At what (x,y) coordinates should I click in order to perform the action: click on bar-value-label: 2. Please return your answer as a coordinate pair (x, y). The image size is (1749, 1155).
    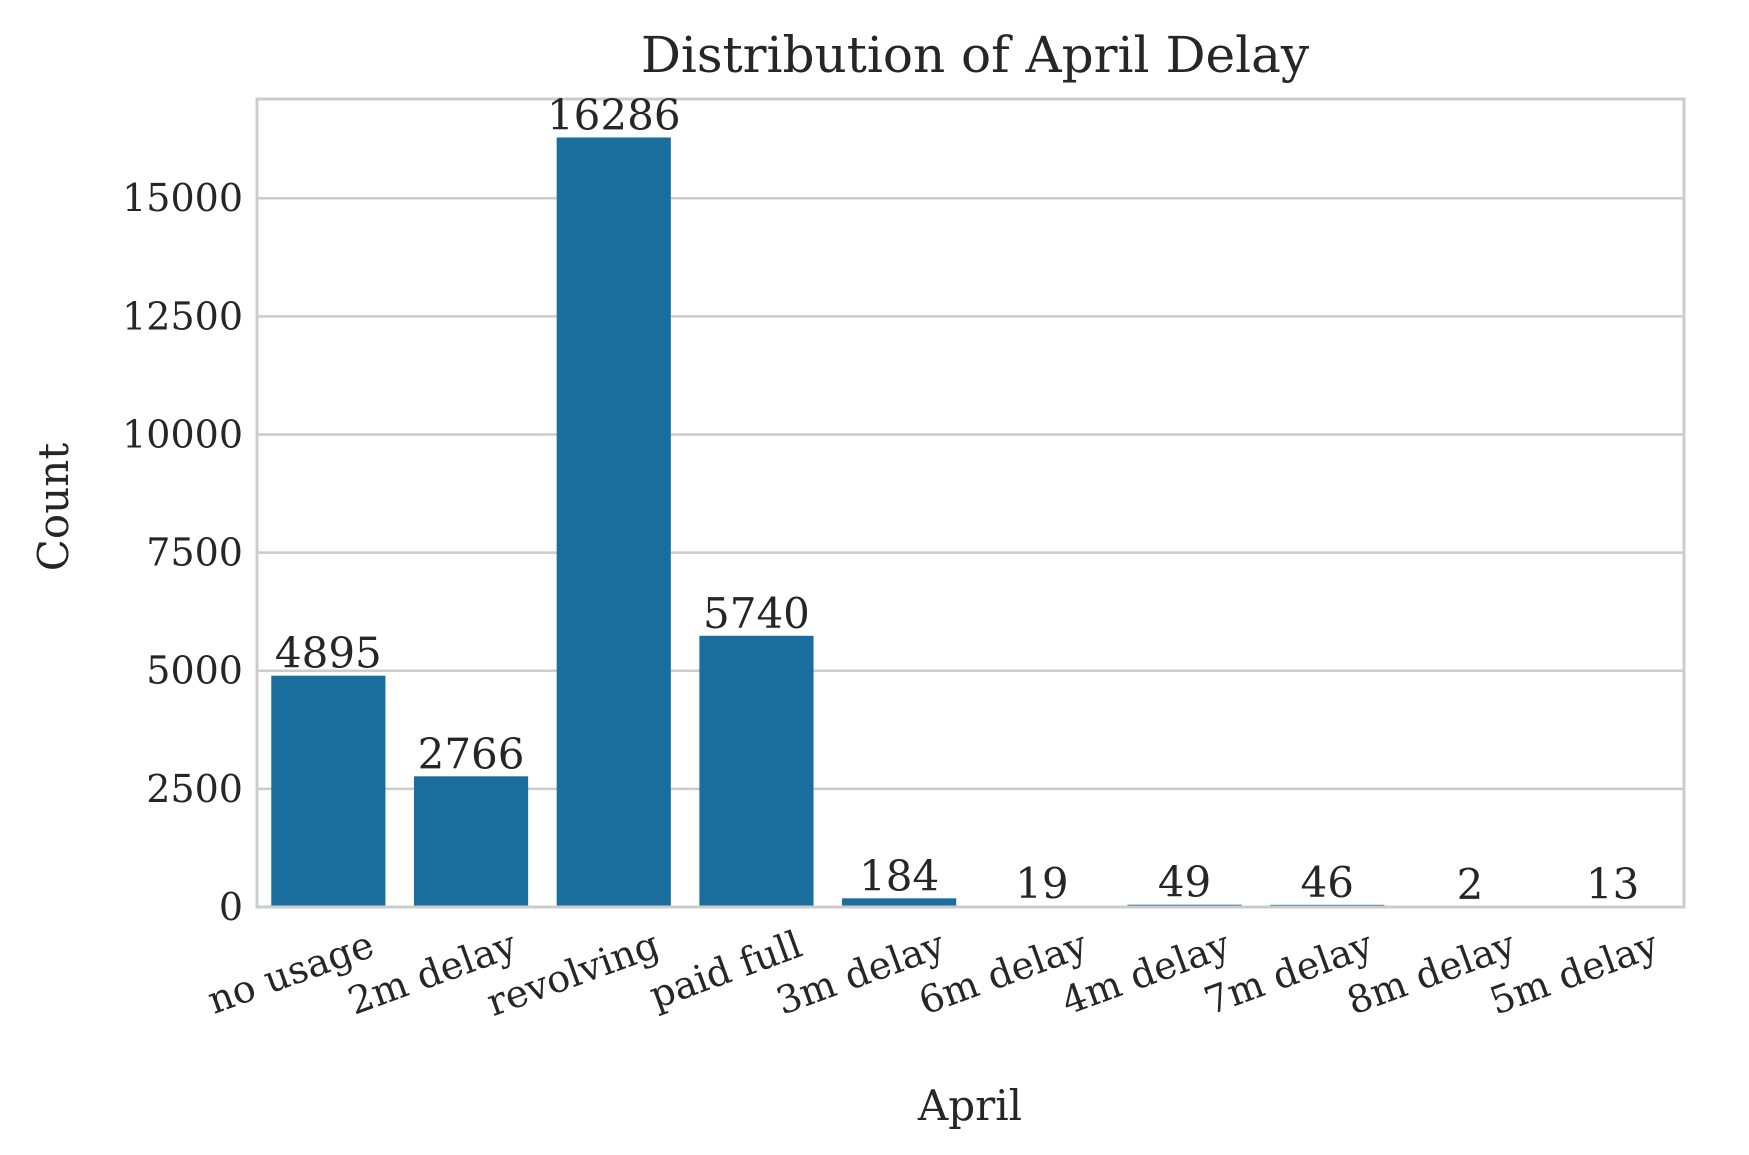
    Looking at the image, I should click on (1470, 884).